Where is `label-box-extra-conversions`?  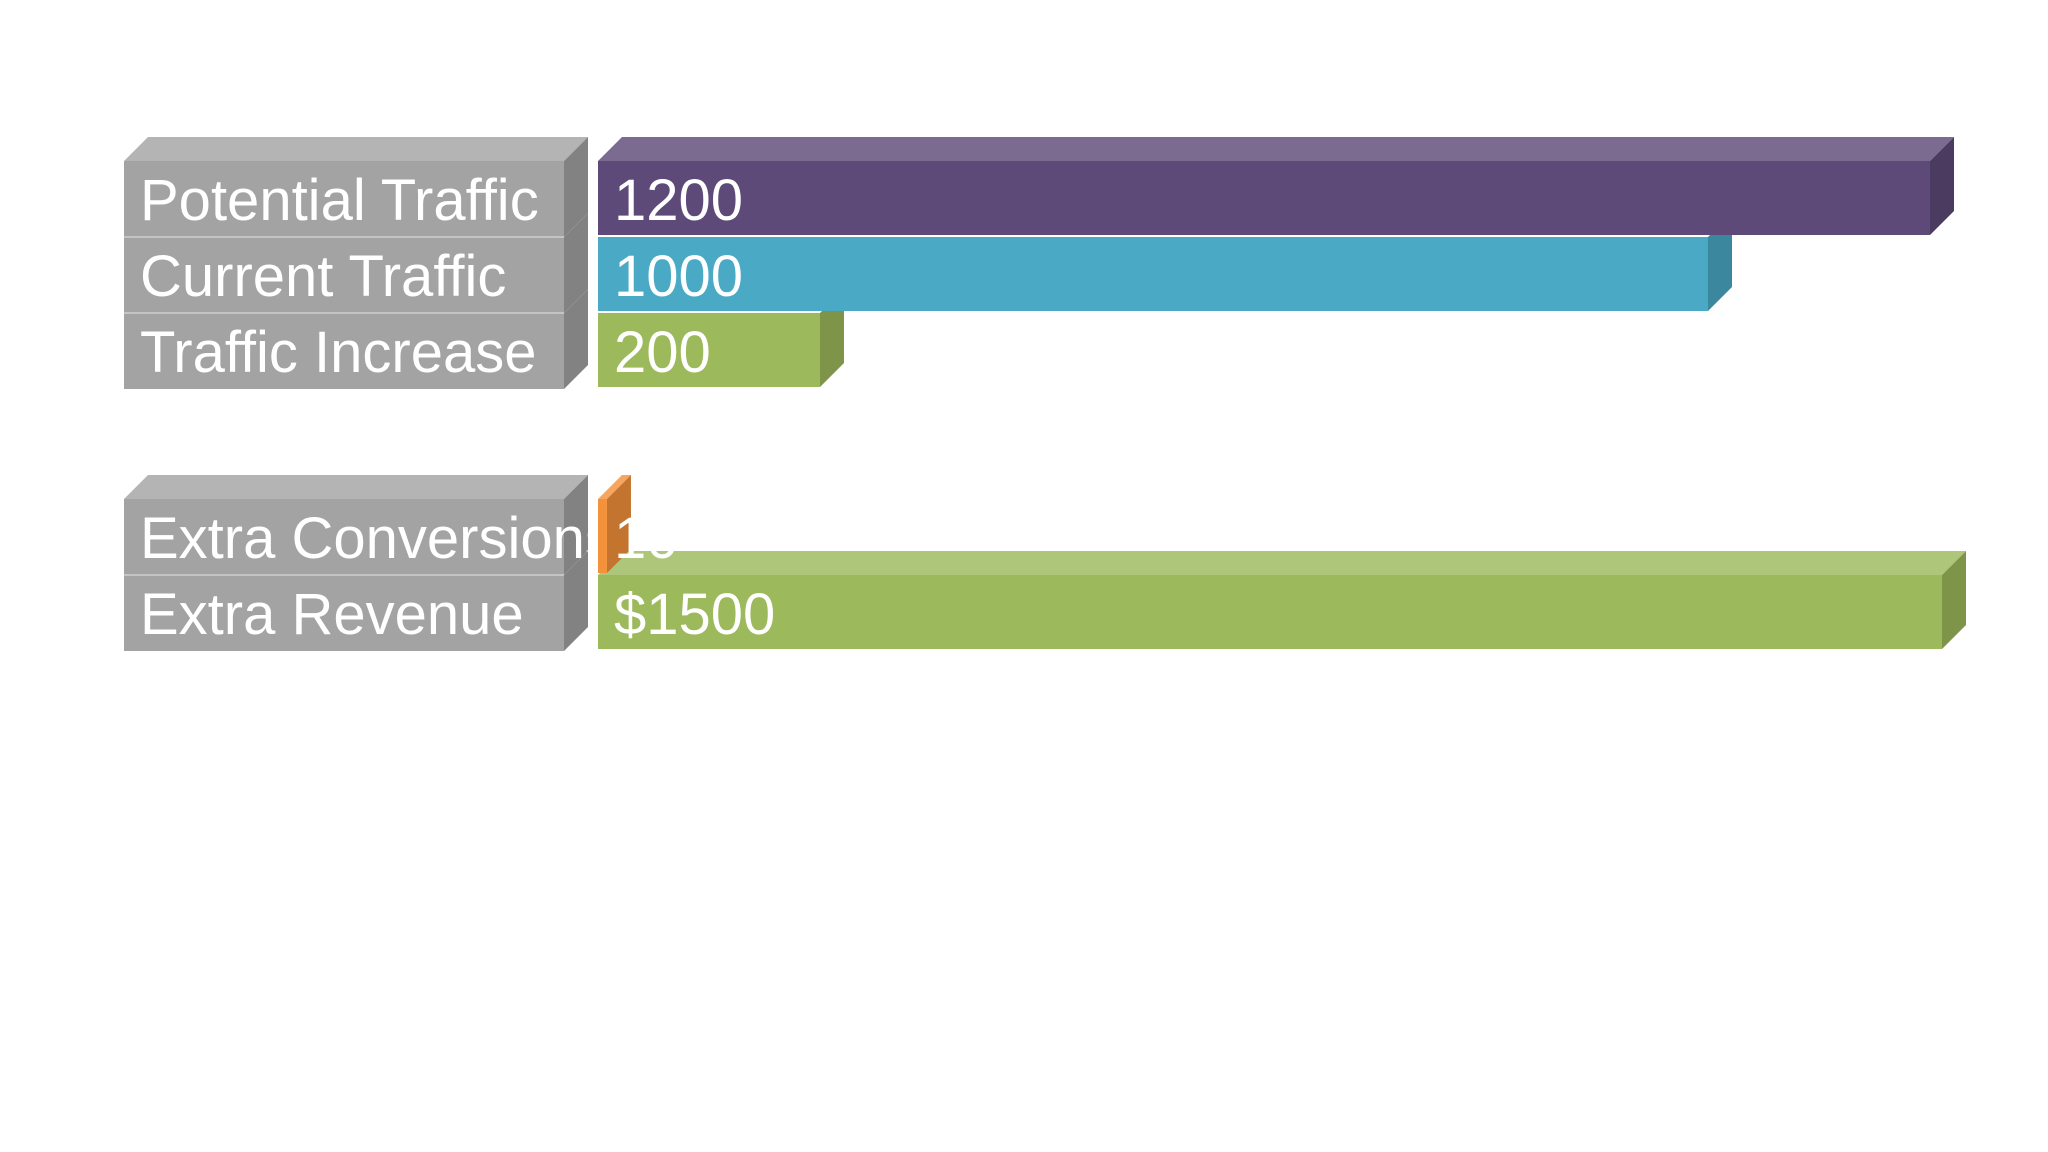
label-box-extra-conversions is located at coordinates (356, 525).